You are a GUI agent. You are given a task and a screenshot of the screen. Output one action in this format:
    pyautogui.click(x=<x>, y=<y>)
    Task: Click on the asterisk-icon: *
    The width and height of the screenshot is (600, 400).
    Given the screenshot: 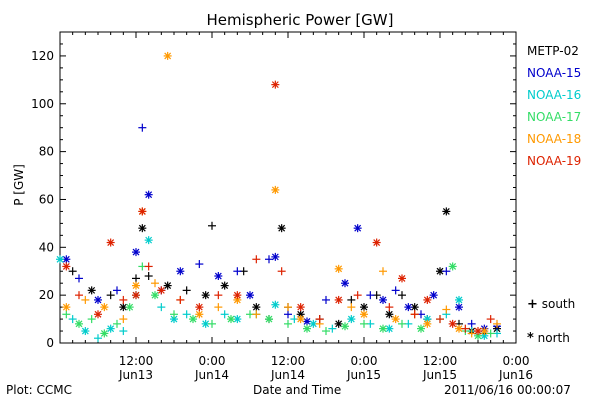 What is the action you would take?
    pyautogui.click(x=530, y=338)
    